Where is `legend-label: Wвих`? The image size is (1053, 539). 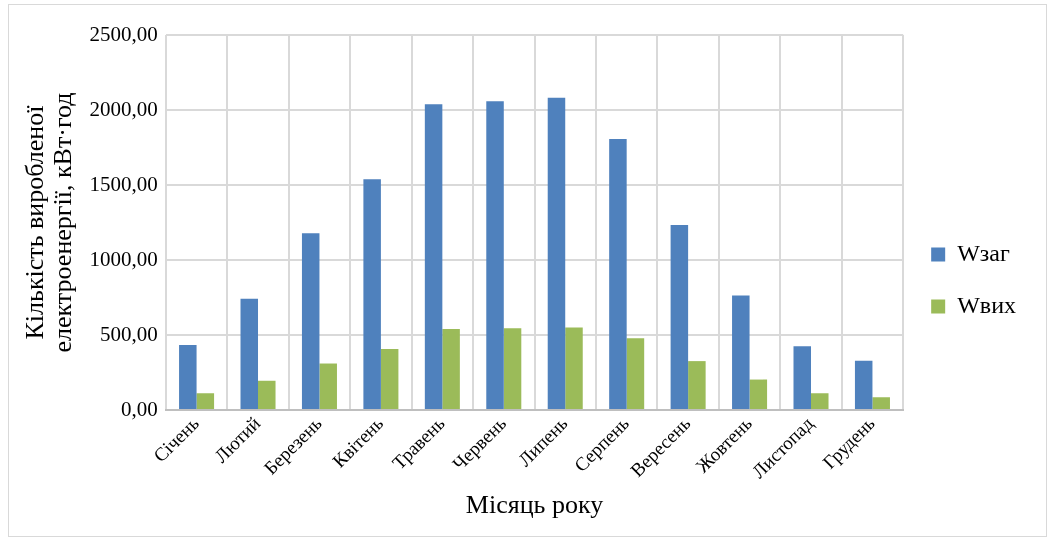
legend-label: Wвих is located at coordinates (986, 304).